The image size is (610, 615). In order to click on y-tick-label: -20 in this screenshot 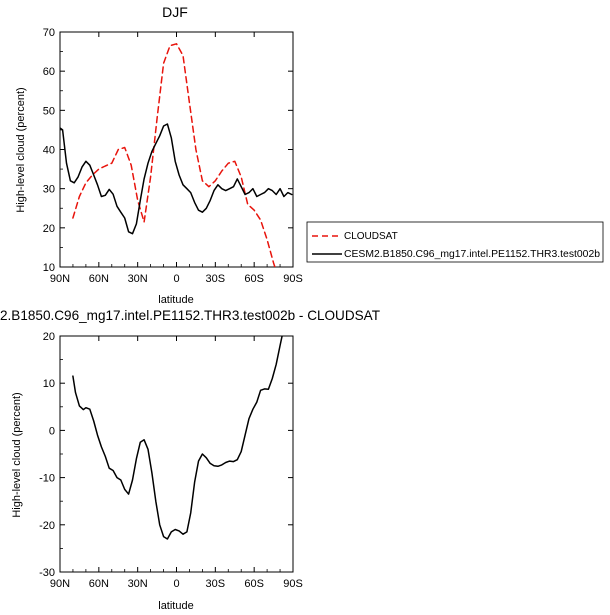, I will do `click(47, 526)`.